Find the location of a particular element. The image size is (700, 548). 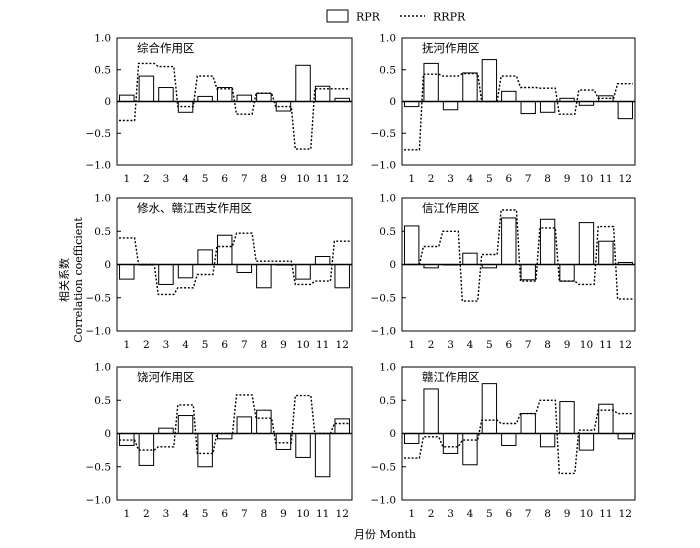

y-axis-label-group: 相关系数 Correlation coefficient is located at coordinates (71, 280).